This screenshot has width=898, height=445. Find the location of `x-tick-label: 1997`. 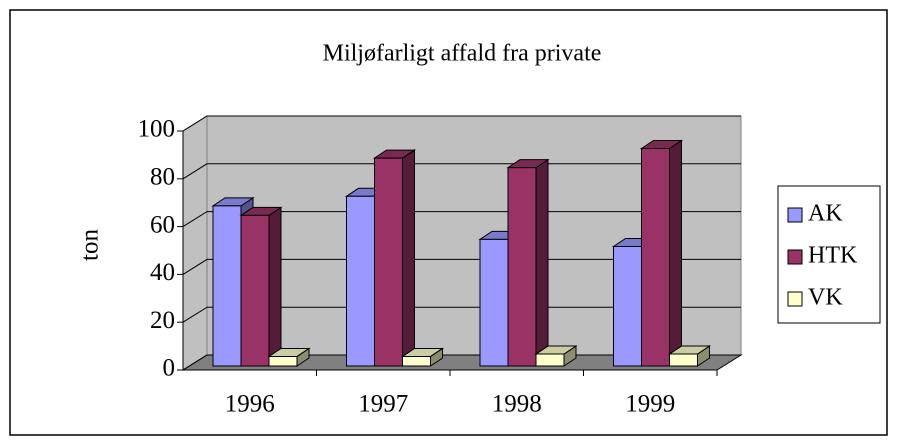

x-tick-label: 1997 is located at coordinates (383, 404).